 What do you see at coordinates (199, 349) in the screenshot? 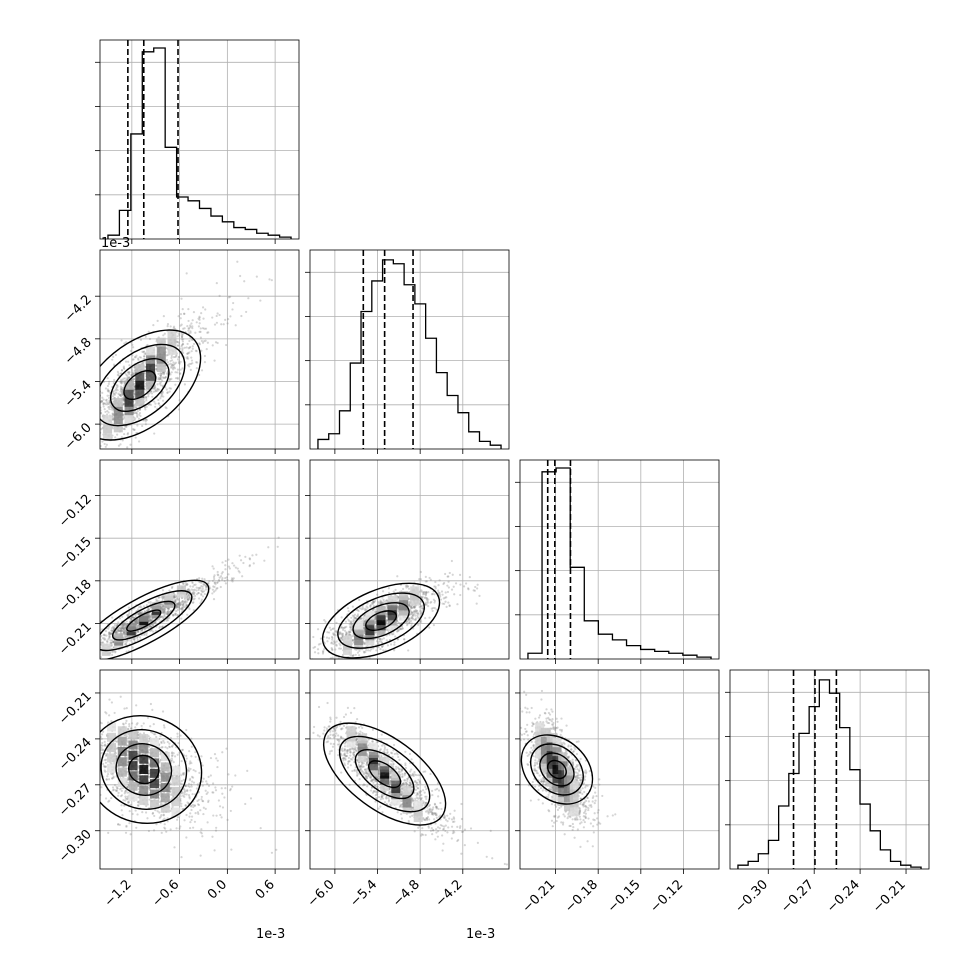
I see `axes-frame` at bounding box center [199, 349].